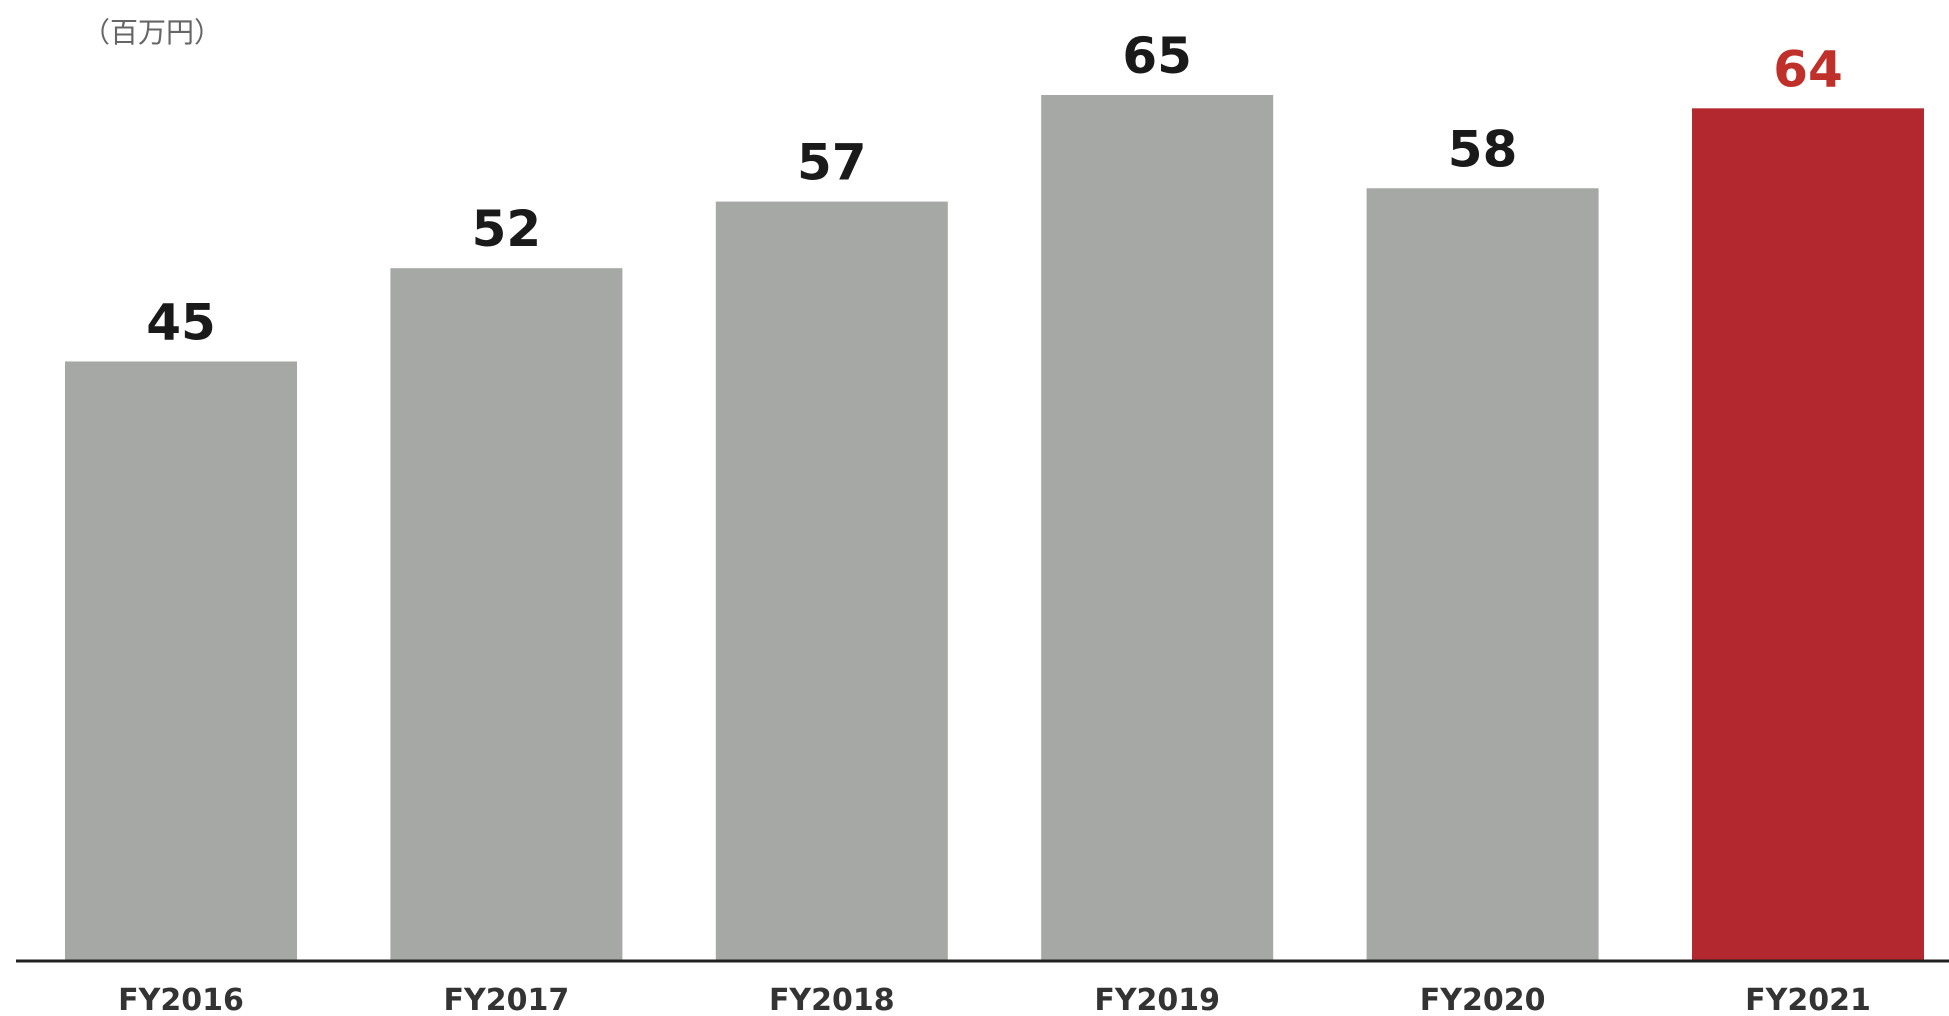  What do you see at coordinates (1157, 999) in the screenshot?
I see `x-tick-label-fy2019: FY2019` at bounding box center [1157, 999].